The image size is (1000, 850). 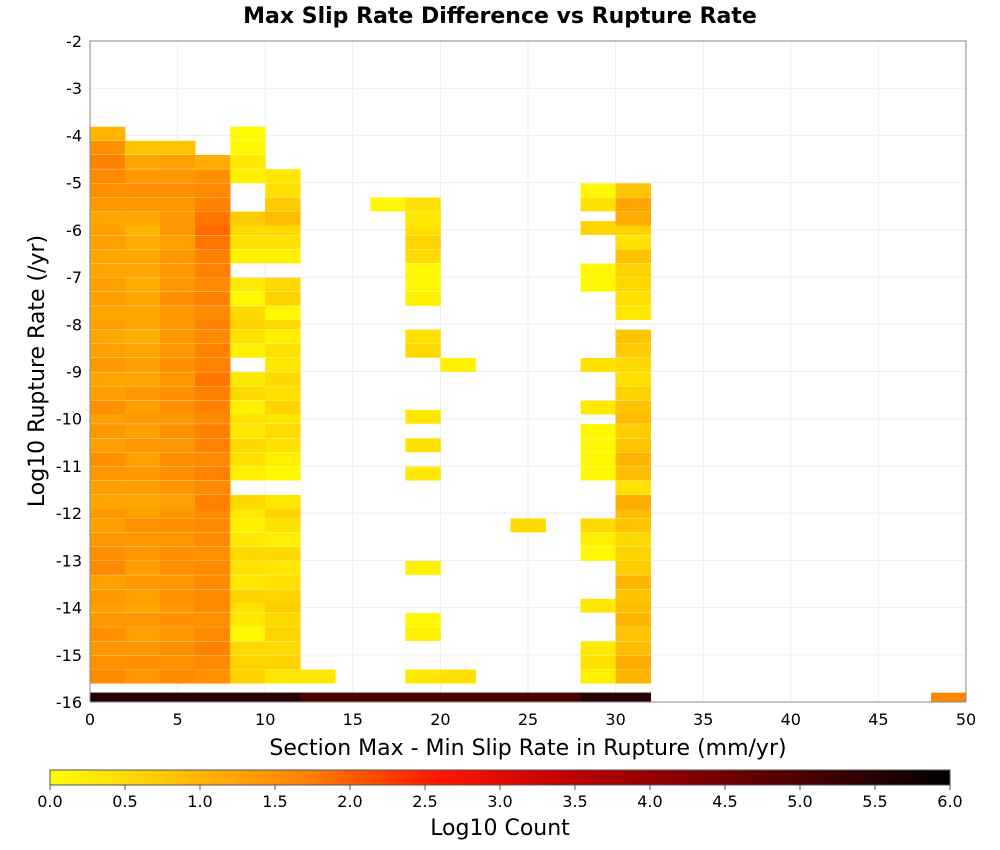 I want to click on x-tick-label: 25, so click(x=528, y=719).